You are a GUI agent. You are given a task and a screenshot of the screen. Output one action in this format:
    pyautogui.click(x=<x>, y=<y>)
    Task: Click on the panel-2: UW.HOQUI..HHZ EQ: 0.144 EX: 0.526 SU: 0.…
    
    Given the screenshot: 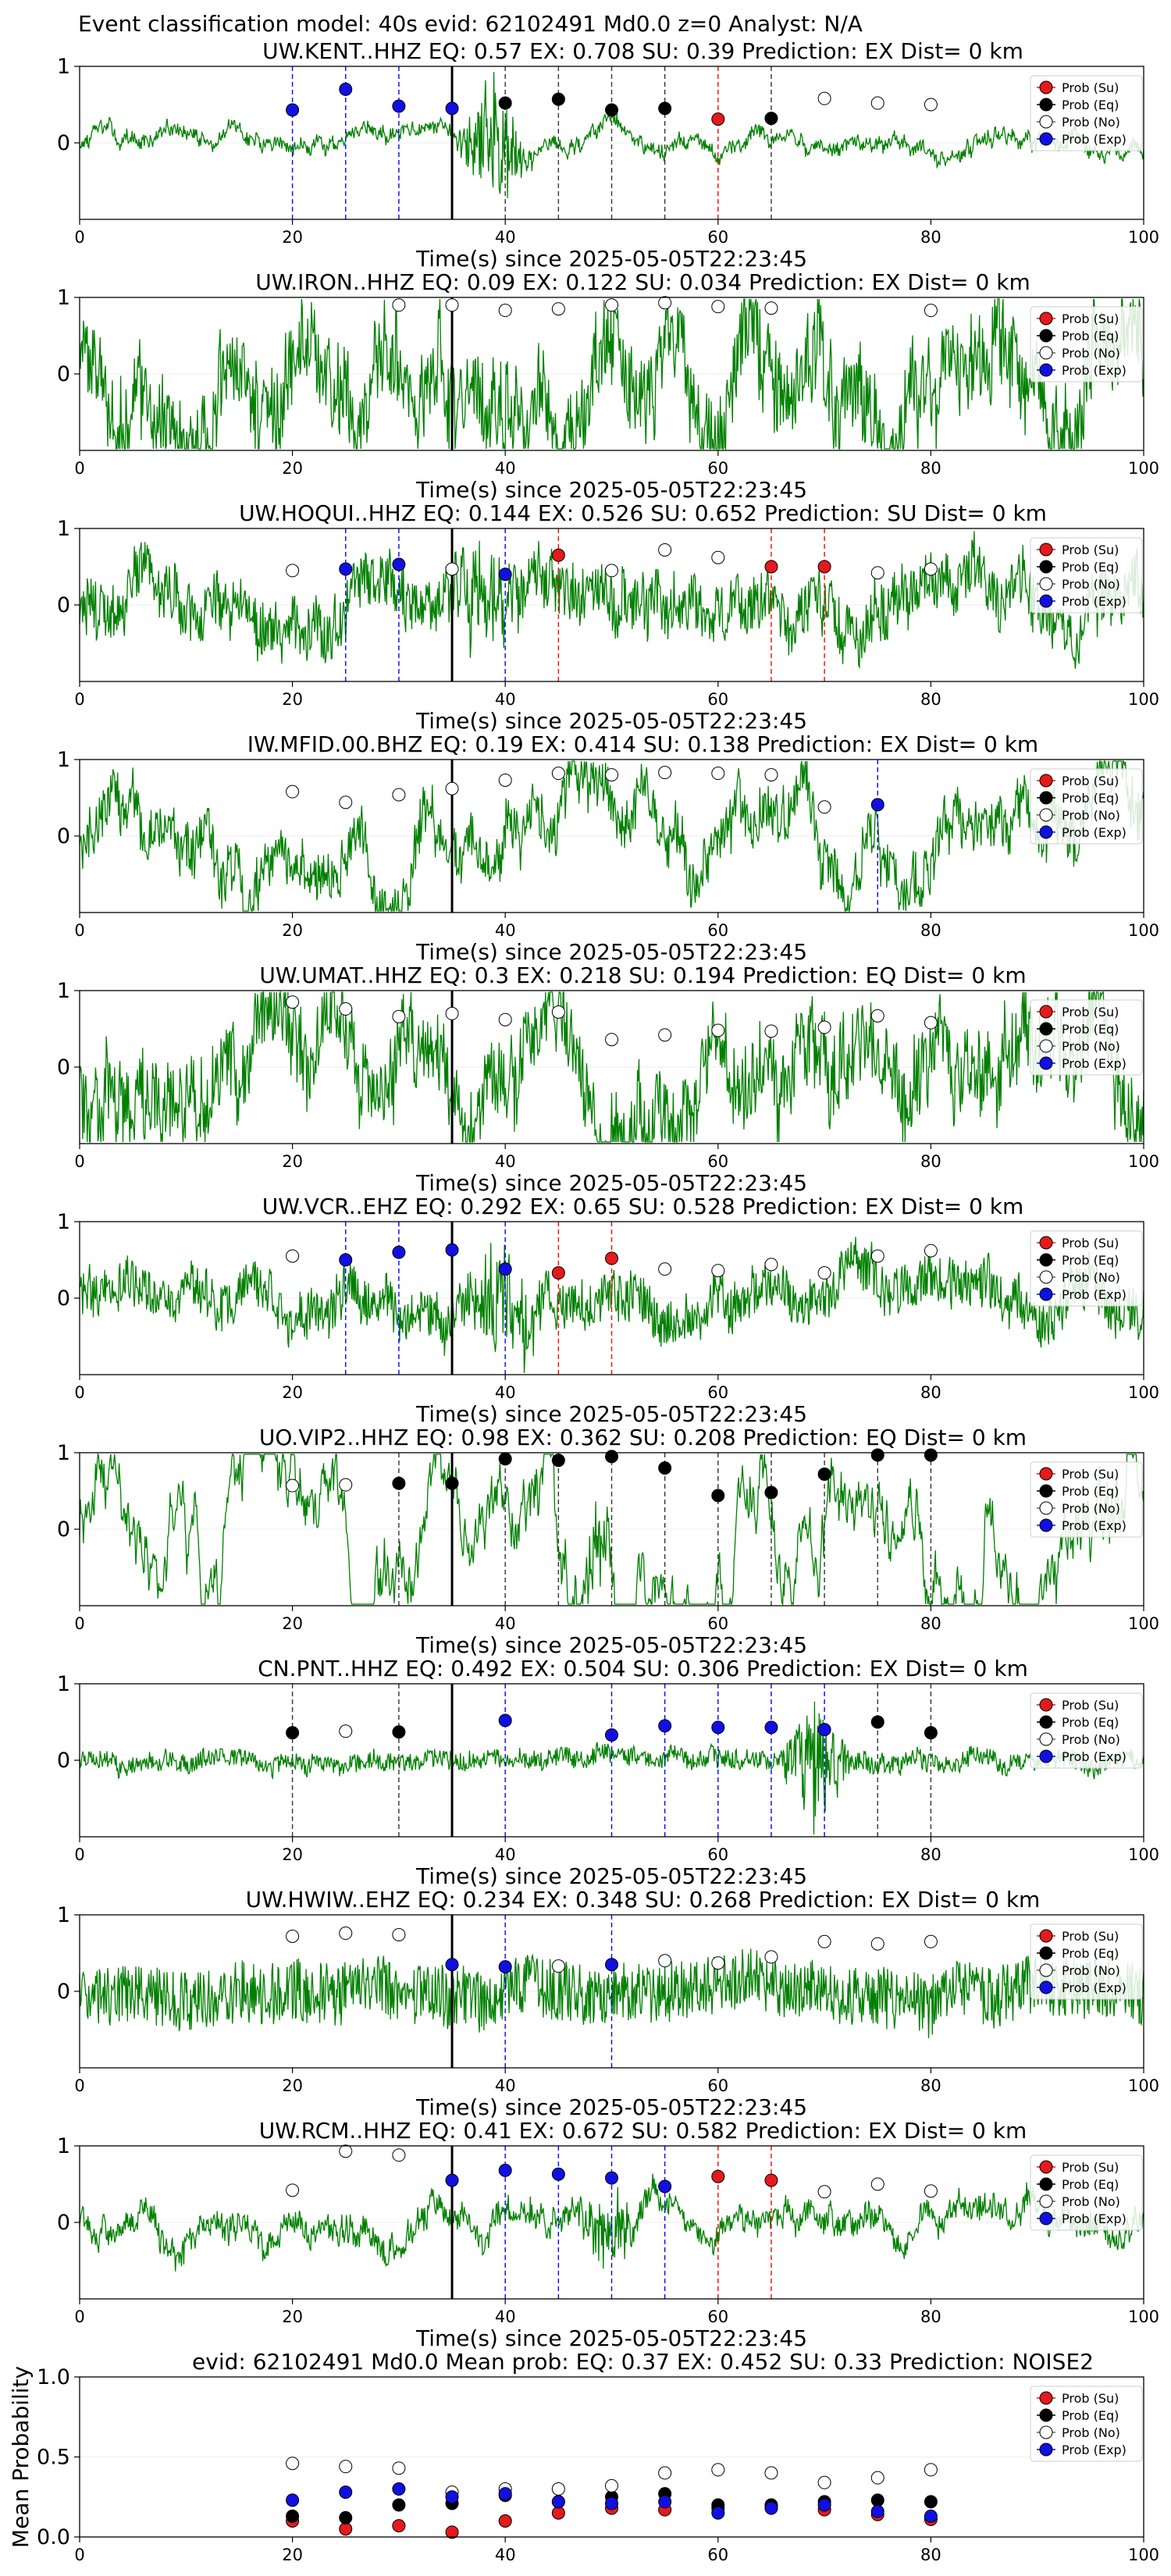 What is the action you would take?
    pyautogui.click(x=608, y=617)
    